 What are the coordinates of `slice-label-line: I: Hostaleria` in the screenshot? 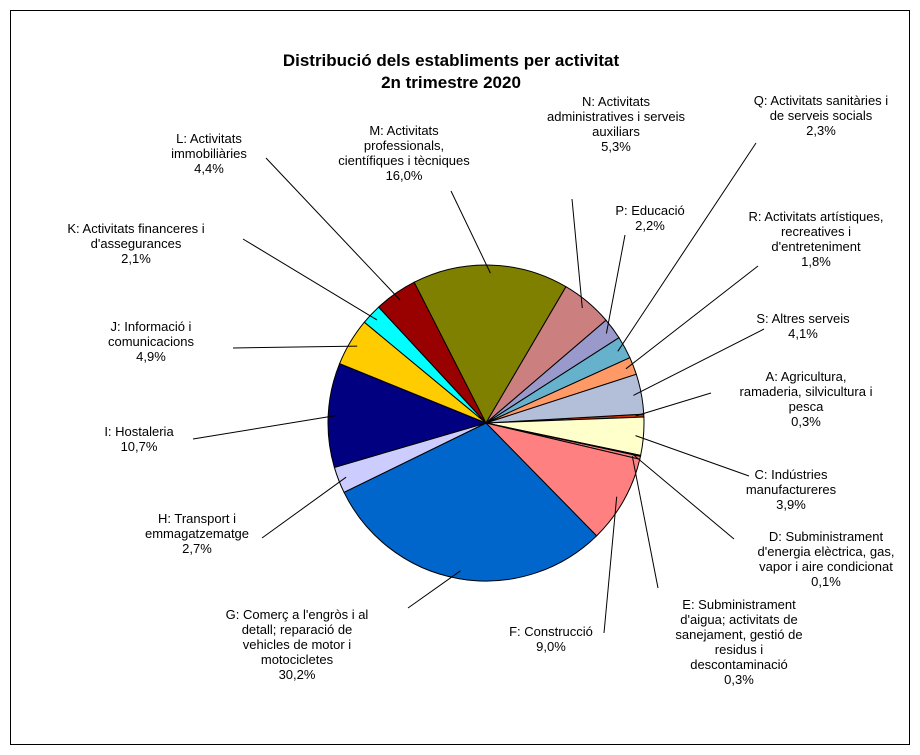 It's located at (139, 431).